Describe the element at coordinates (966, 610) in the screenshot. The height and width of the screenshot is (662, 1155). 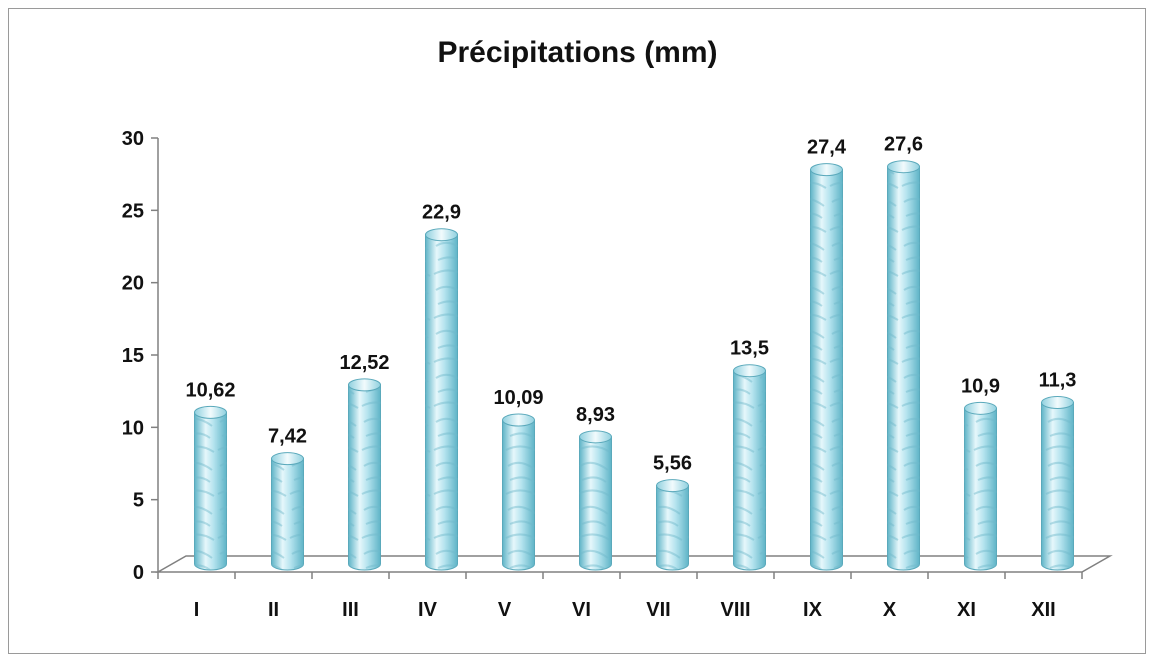
I see `x-tick-label: XI` at that location.